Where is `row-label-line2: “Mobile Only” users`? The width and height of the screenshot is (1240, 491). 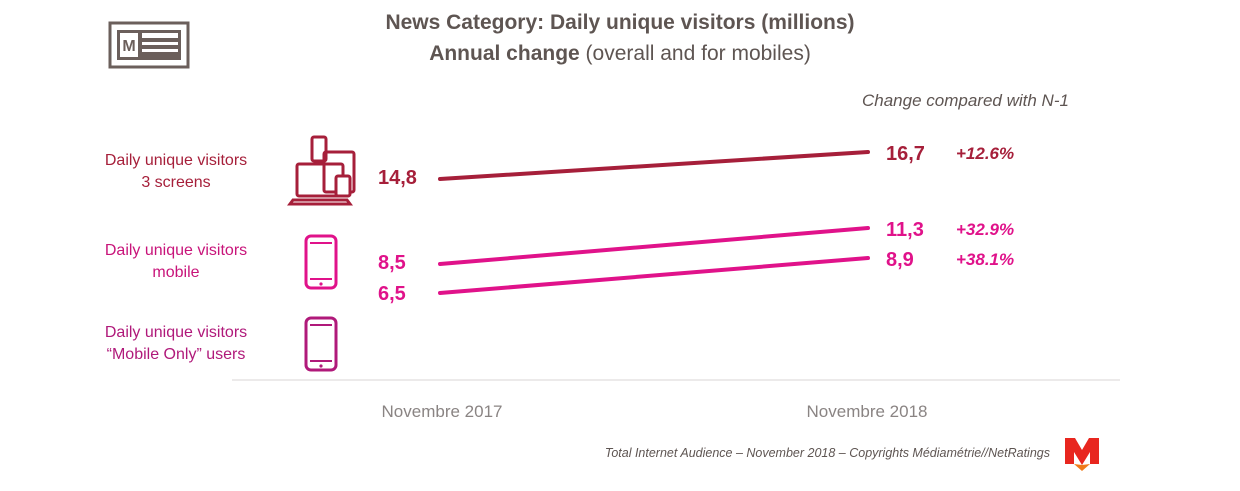
row-label-line2: “Mobile Only” users is located at coordinates (176, 354).